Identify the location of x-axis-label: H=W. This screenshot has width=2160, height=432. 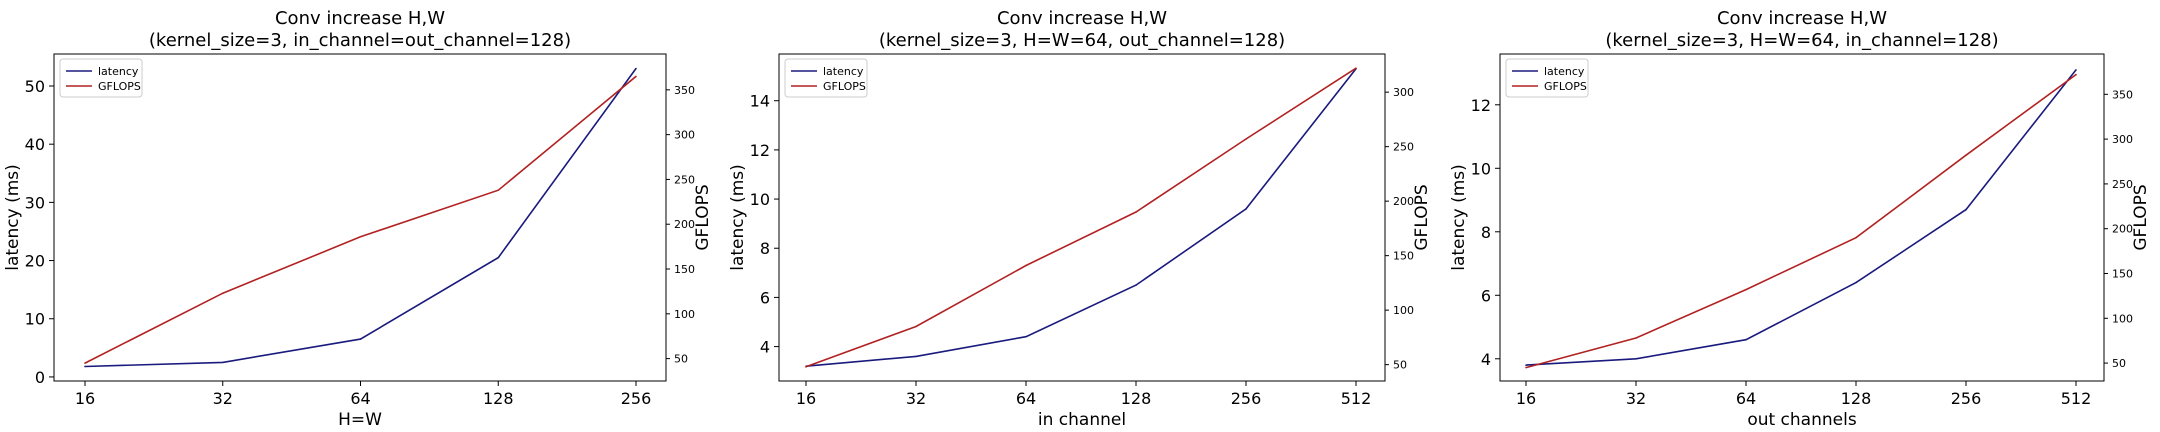
(360, 420).